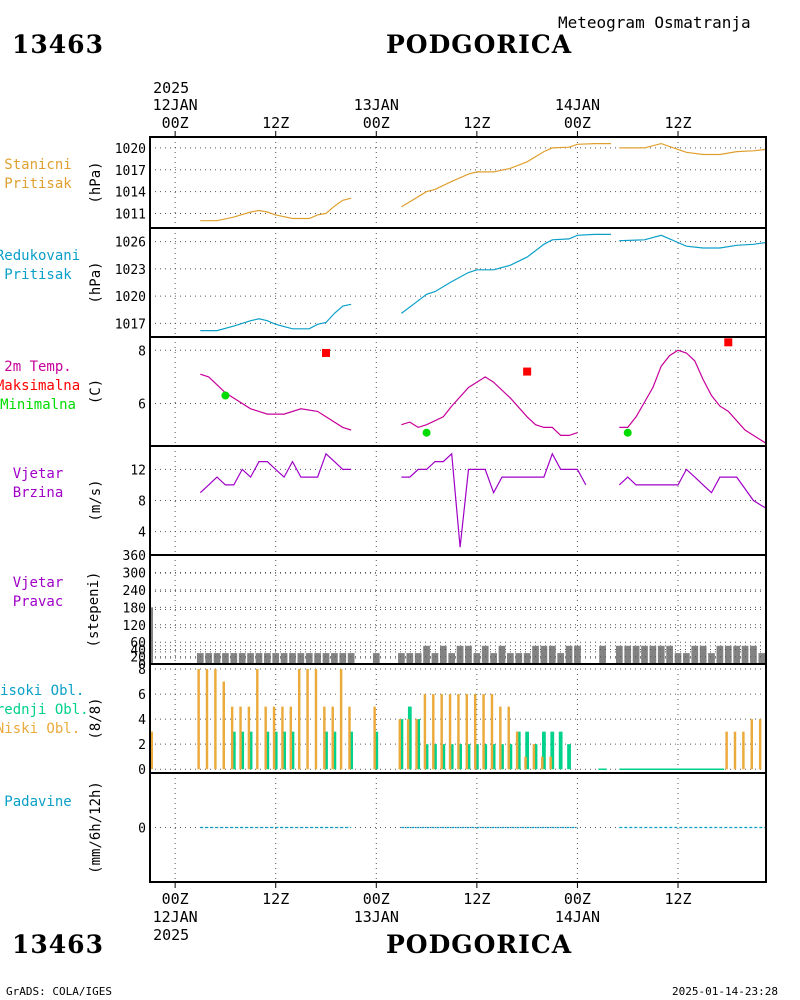 This screenshot has height=1000, width=800. Describe the element at coordinates (142, 720) in the screenshot. I see `y-tick-label: 4` at that location.